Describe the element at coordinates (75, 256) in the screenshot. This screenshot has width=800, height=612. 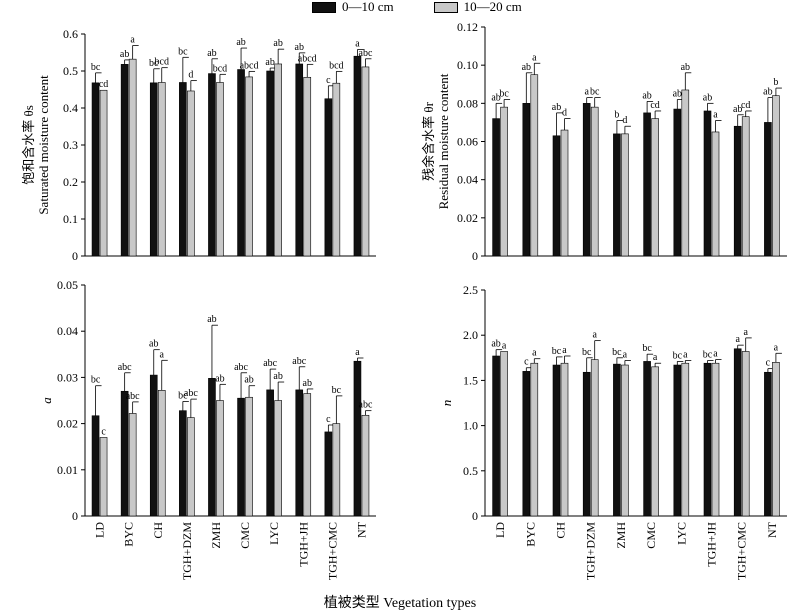
I see `y-tick-label: 0` at that location.